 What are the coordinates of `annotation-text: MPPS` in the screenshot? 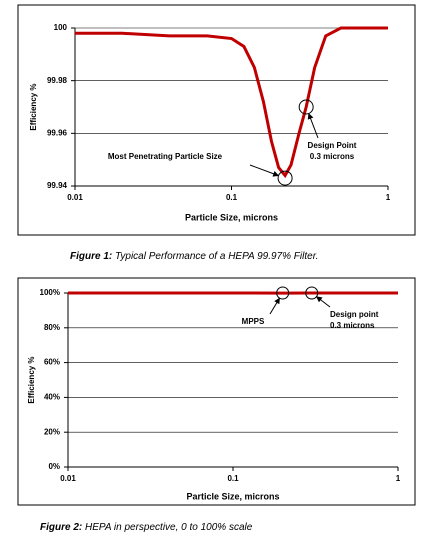 It's located at (253, 321).